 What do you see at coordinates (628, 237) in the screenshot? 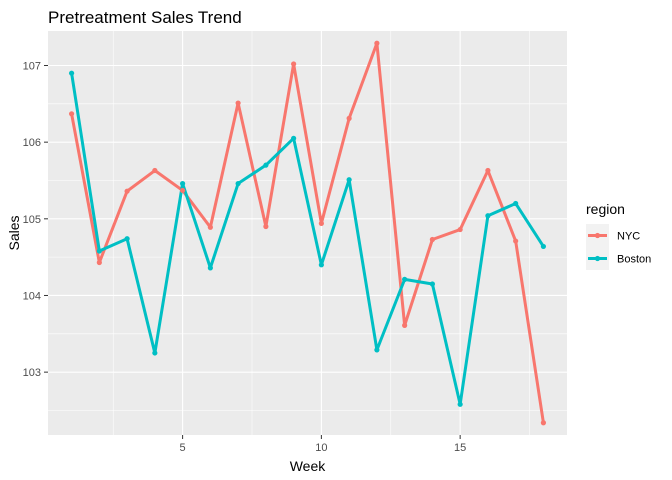
I see `legend-label: NYC` at bounding box center [628, 237].